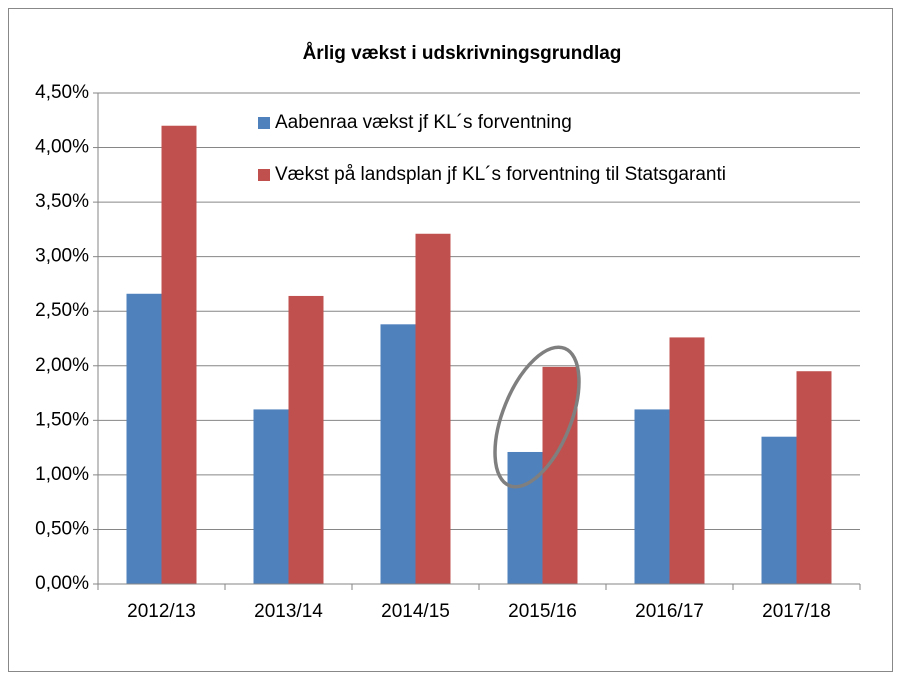  I want to click on y-tick-label: 1,50%, so click(62, 419).